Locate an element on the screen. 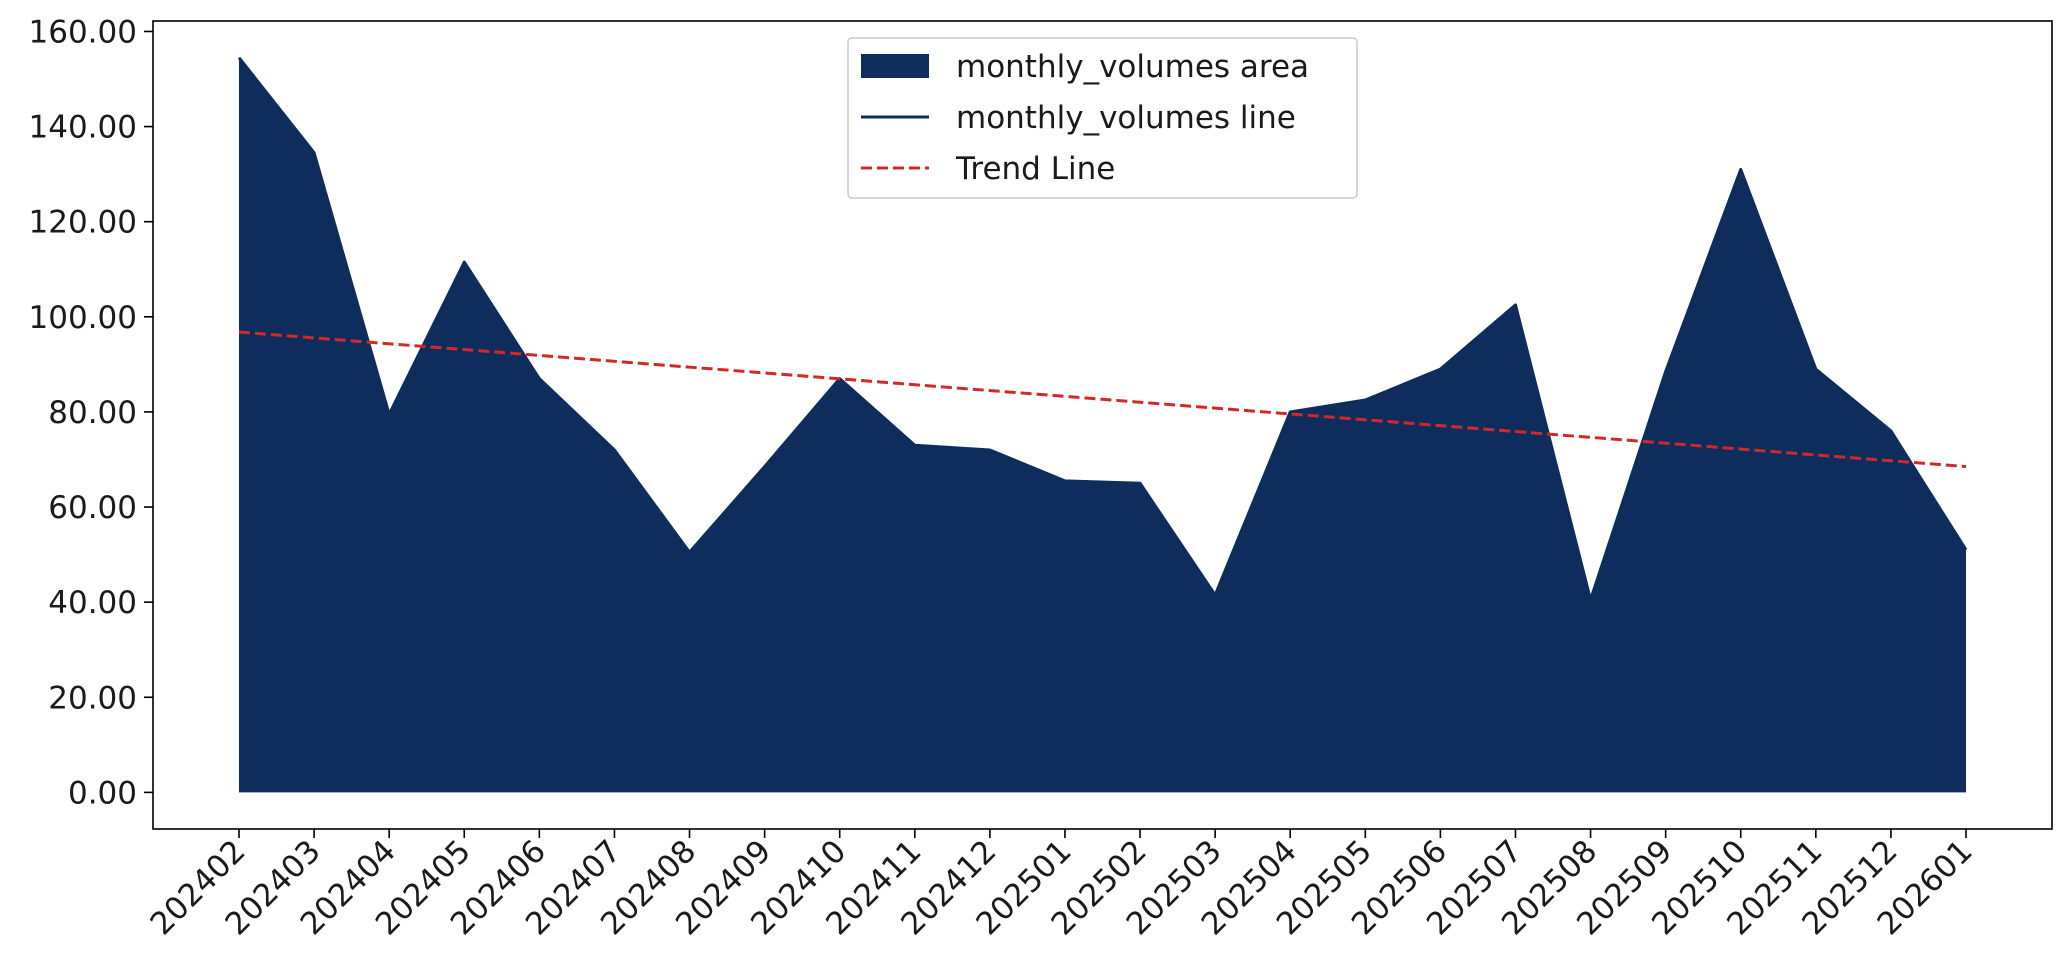  legend-label: monthly_volumes area is located at coordinates (1132, 67).